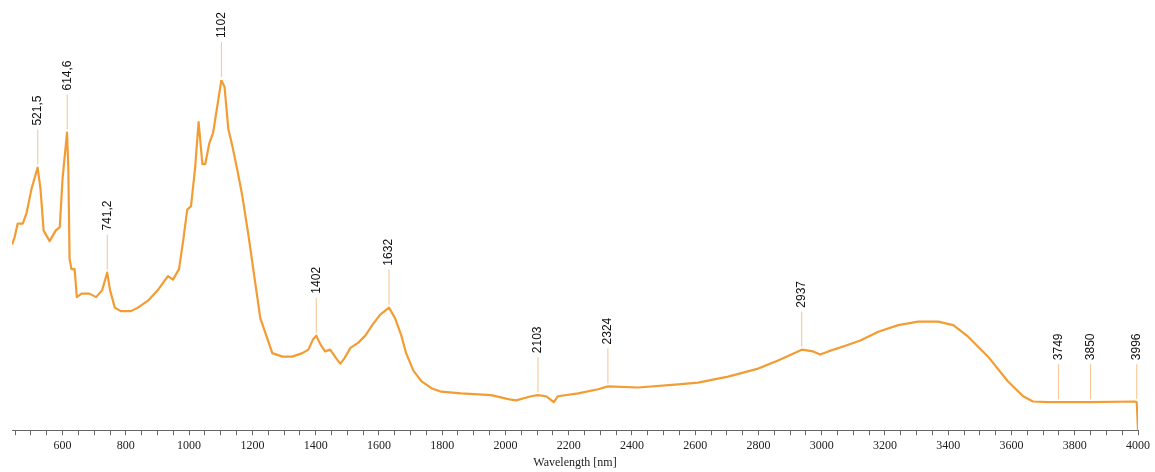 The width and height of the screenshot is (1155, 472). I want to click on x-tick-label: 3200, so click(884, 444).